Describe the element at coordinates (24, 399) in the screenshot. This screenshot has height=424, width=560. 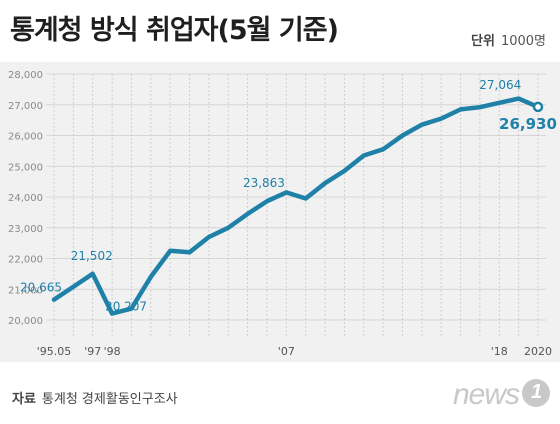
I see `source-label: 자료` at that location.